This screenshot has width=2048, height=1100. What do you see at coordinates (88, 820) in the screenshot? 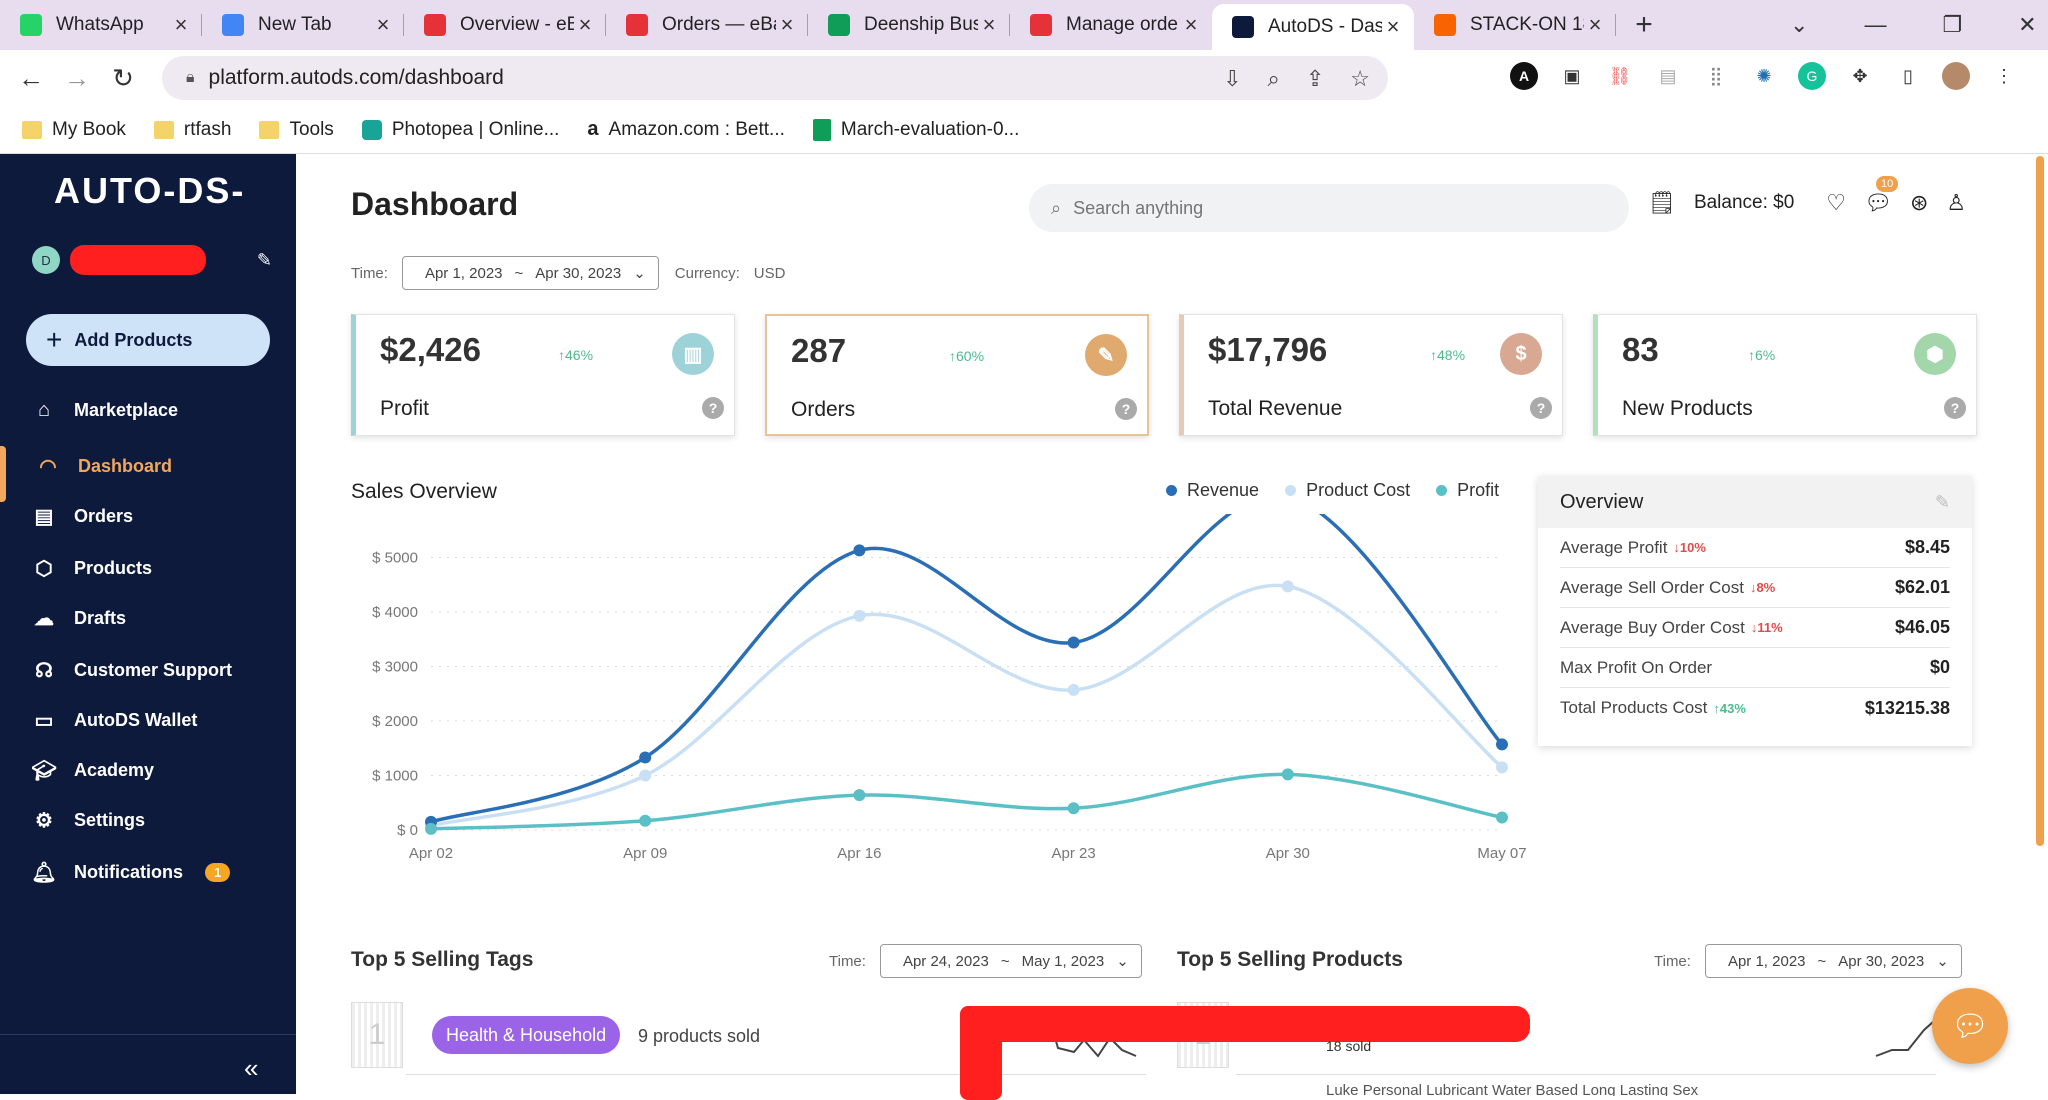
I see `sidebar-item-settings: ⚙ Settings` at bounding box center [88, 820].